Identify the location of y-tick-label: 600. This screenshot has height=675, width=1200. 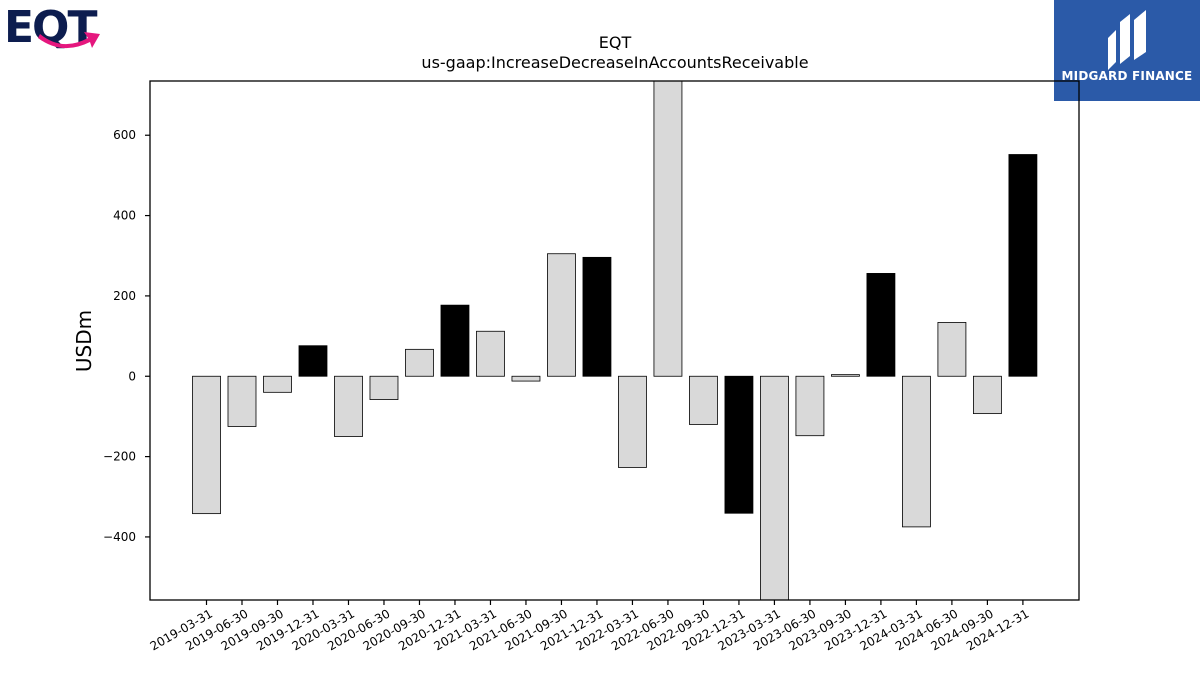
(124, 135).